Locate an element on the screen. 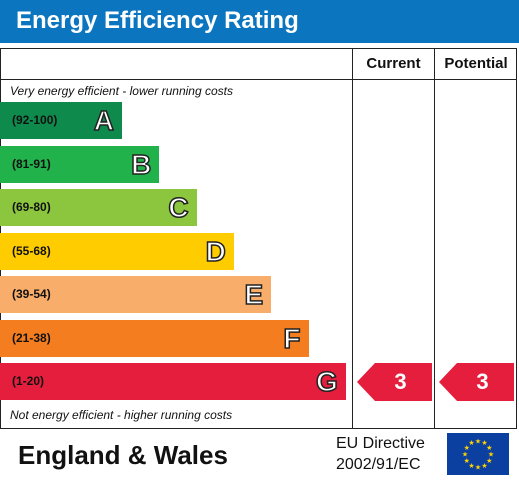  band-range-label: (1-20) is located at coordinates (28, 381).